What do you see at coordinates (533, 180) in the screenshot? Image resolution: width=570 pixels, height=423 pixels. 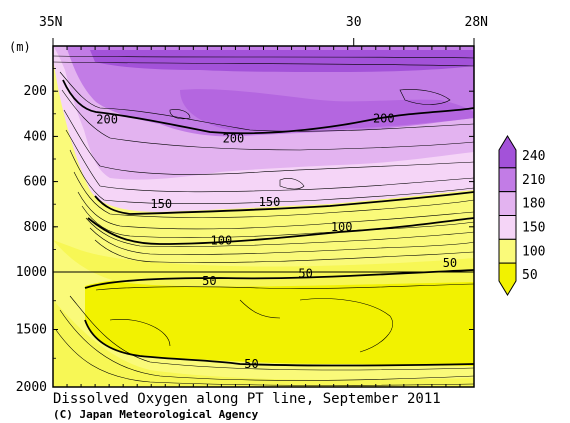 I see `colorbar-label: 210` at bounding box center [533, 180].